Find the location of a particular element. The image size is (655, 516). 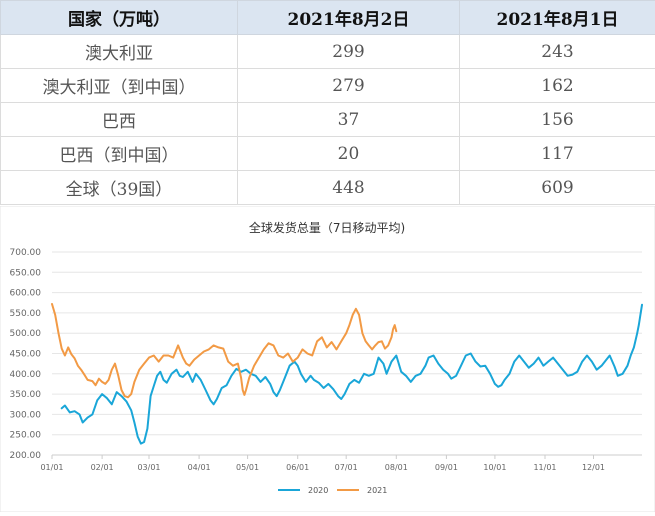

row-value-aug2: 279 is located at coordinates (349, 86).